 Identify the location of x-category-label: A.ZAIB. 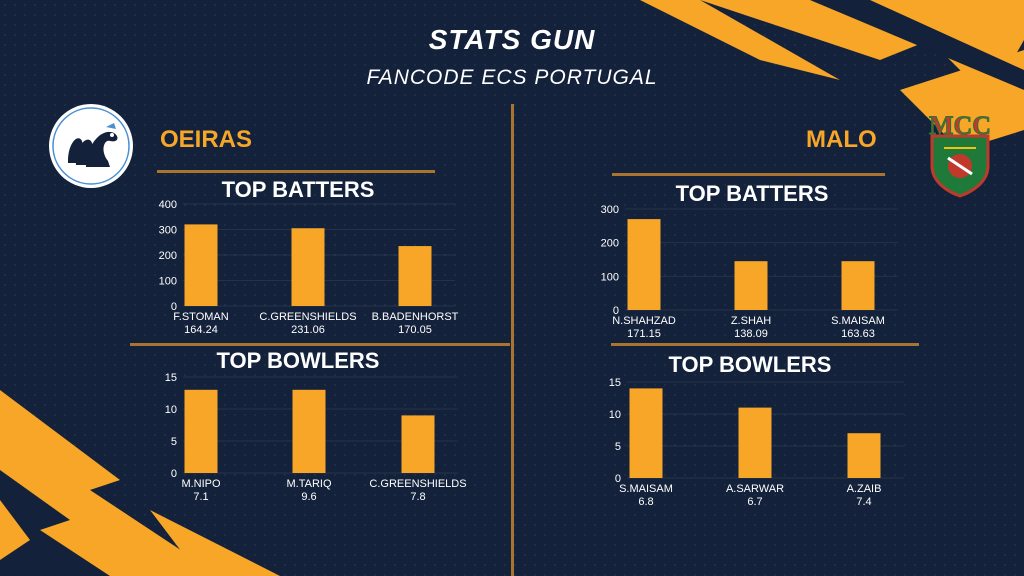
(864, 489).